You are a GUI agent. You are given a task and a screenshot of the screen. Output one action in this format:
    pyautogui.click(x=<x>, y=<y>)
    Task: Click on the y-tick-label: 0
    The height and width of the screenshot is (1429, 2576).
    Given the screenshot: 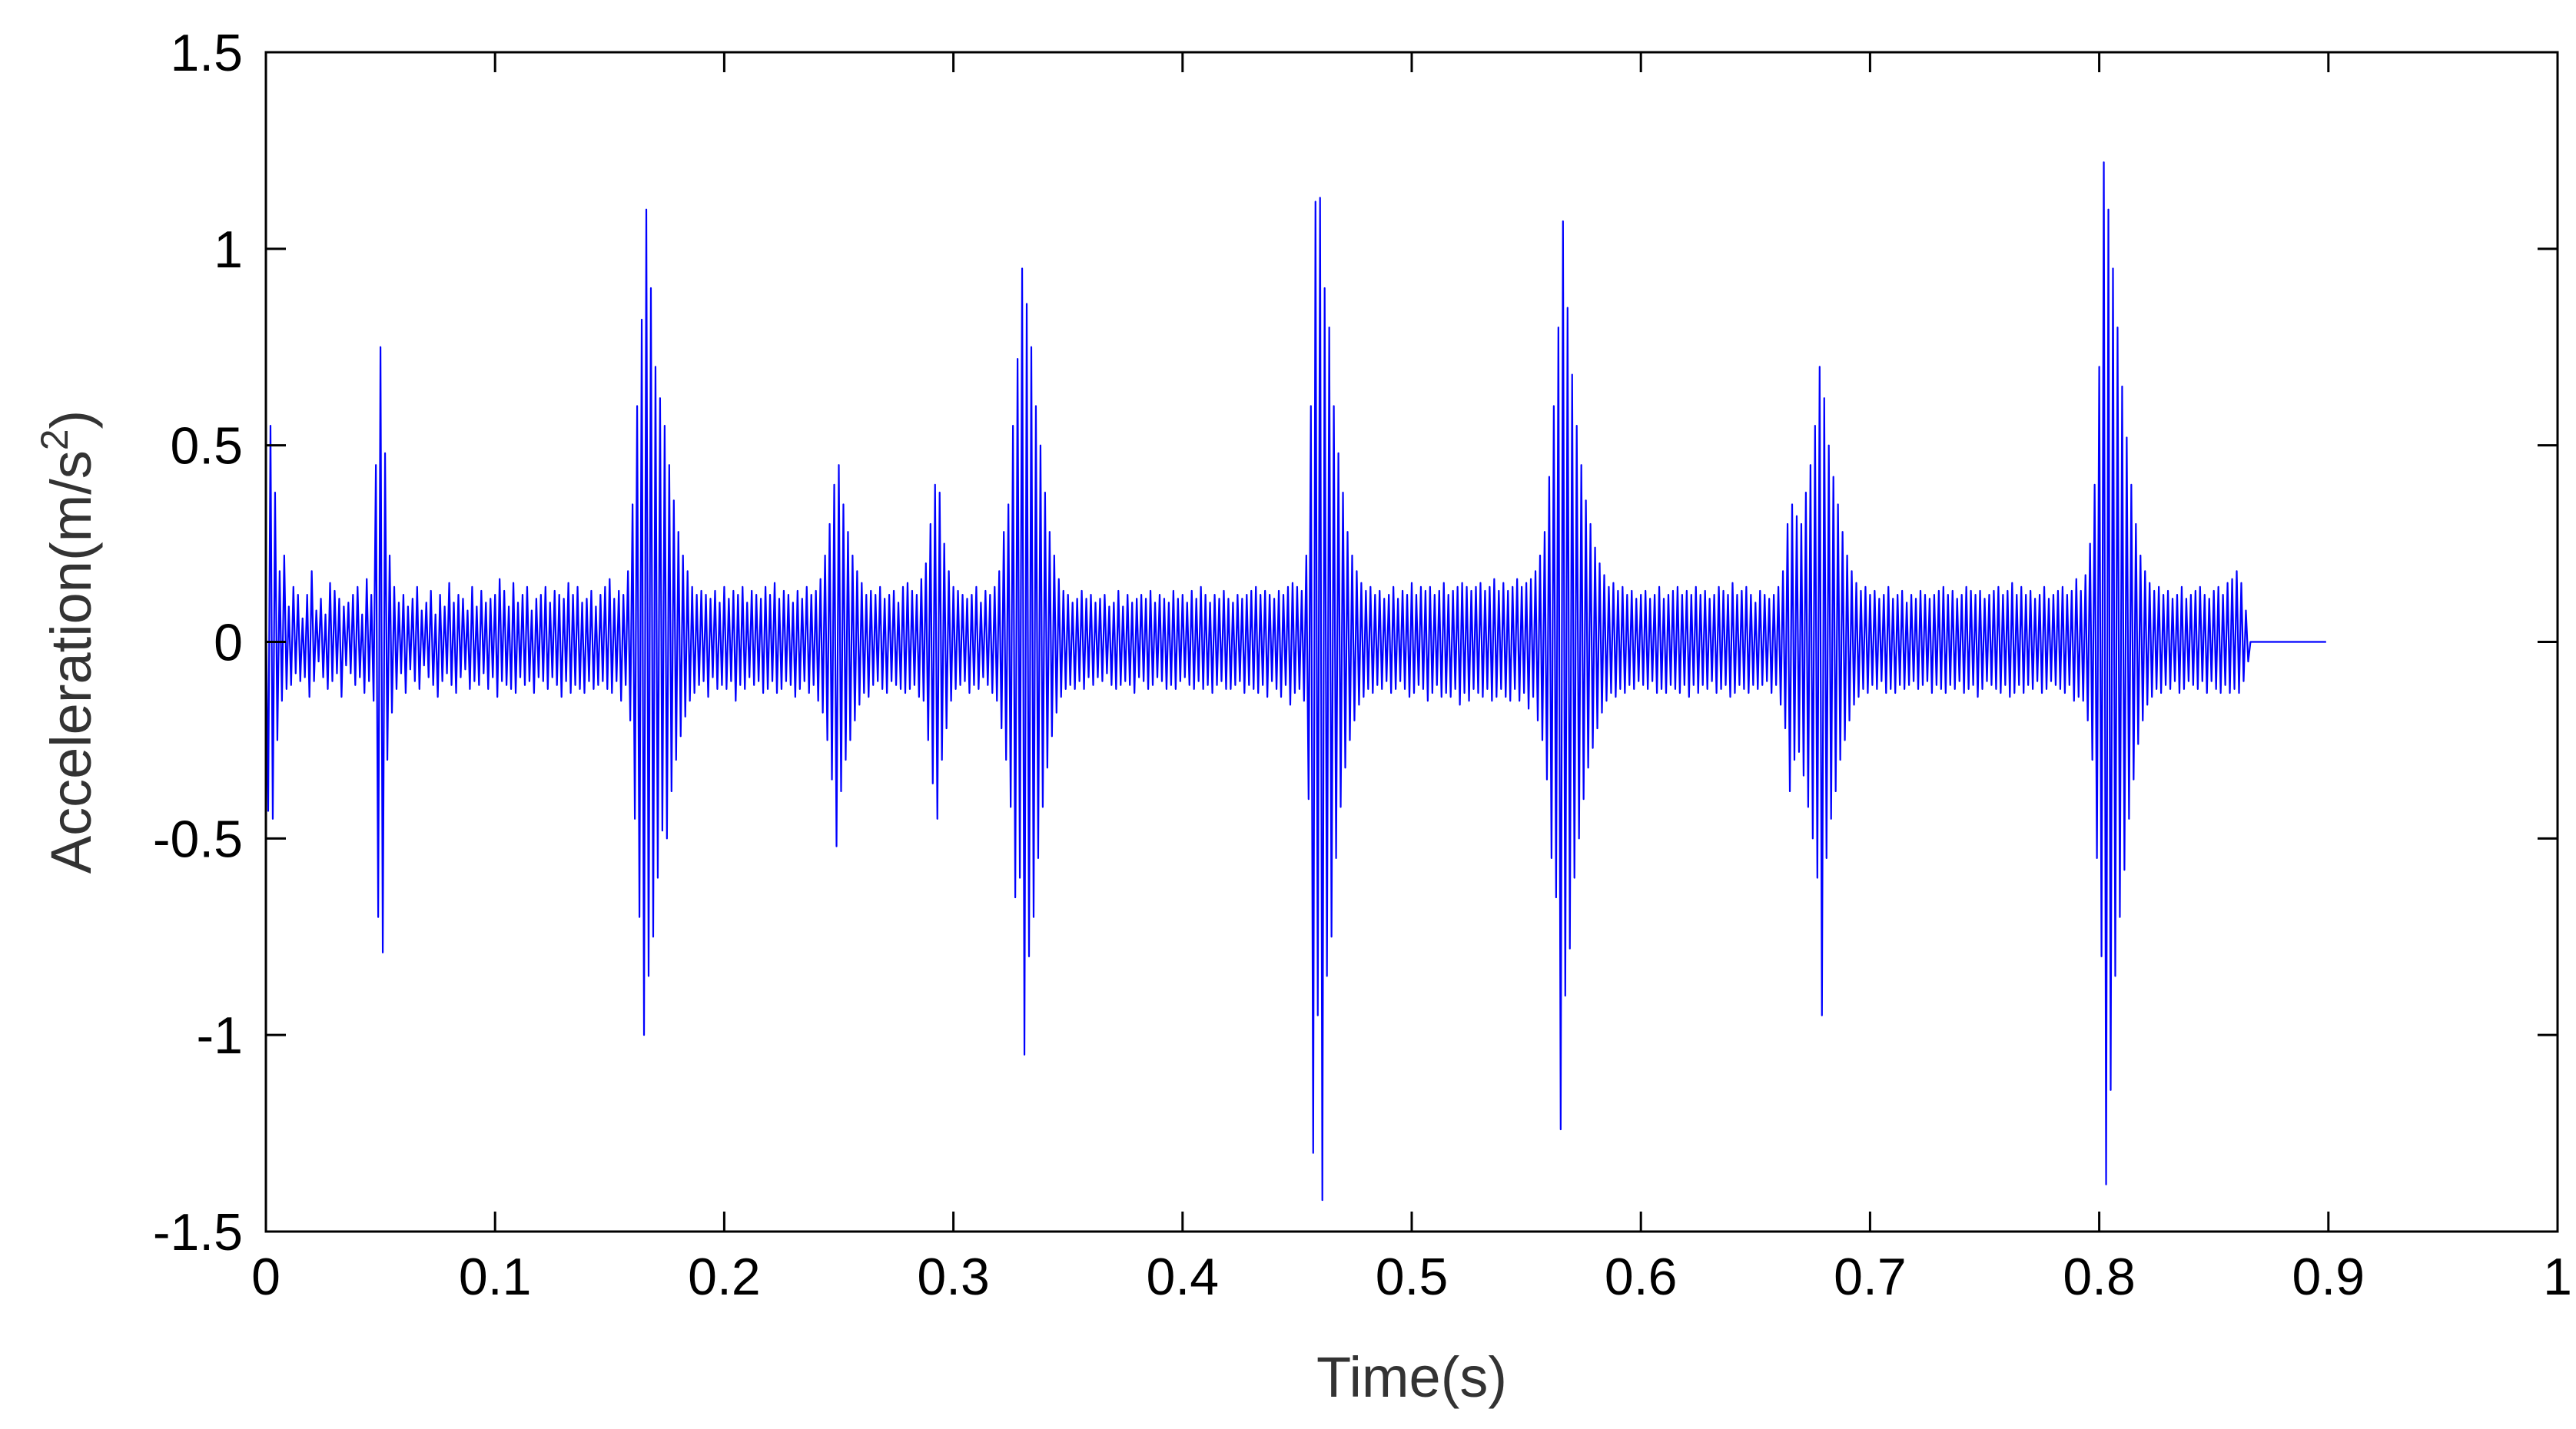 What is the action you would take?
    pyautogui.click(x=228, y=643)
    